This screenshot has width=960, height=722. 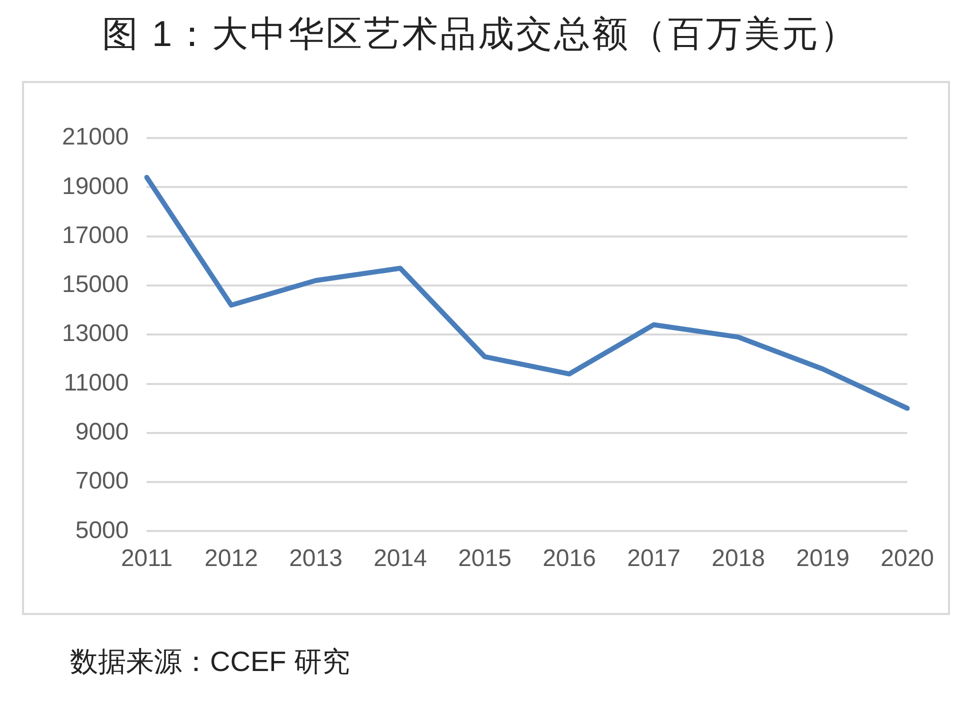 What do you see at coordinates (95, 334) in the screenshot?
I see `y-tick-label: 13000` at bounding box center [95, 334].